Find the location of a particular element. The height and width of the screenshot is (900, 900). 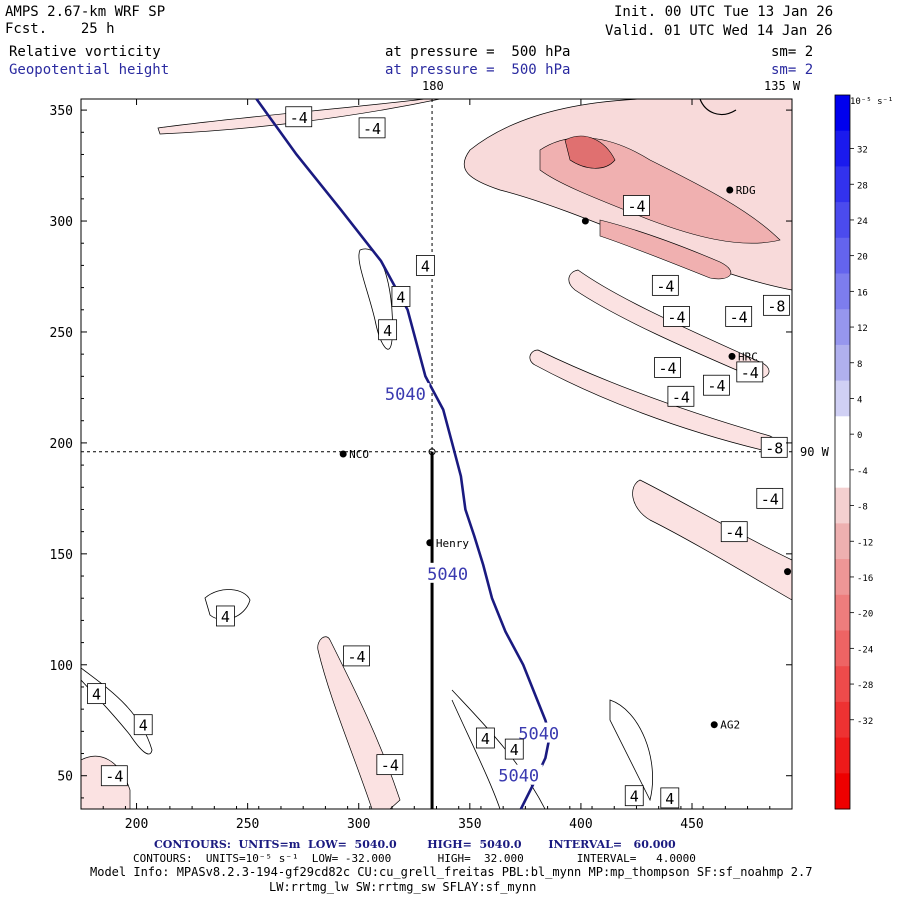

vort-region-ne-strong is located at coordinates (590, 152).